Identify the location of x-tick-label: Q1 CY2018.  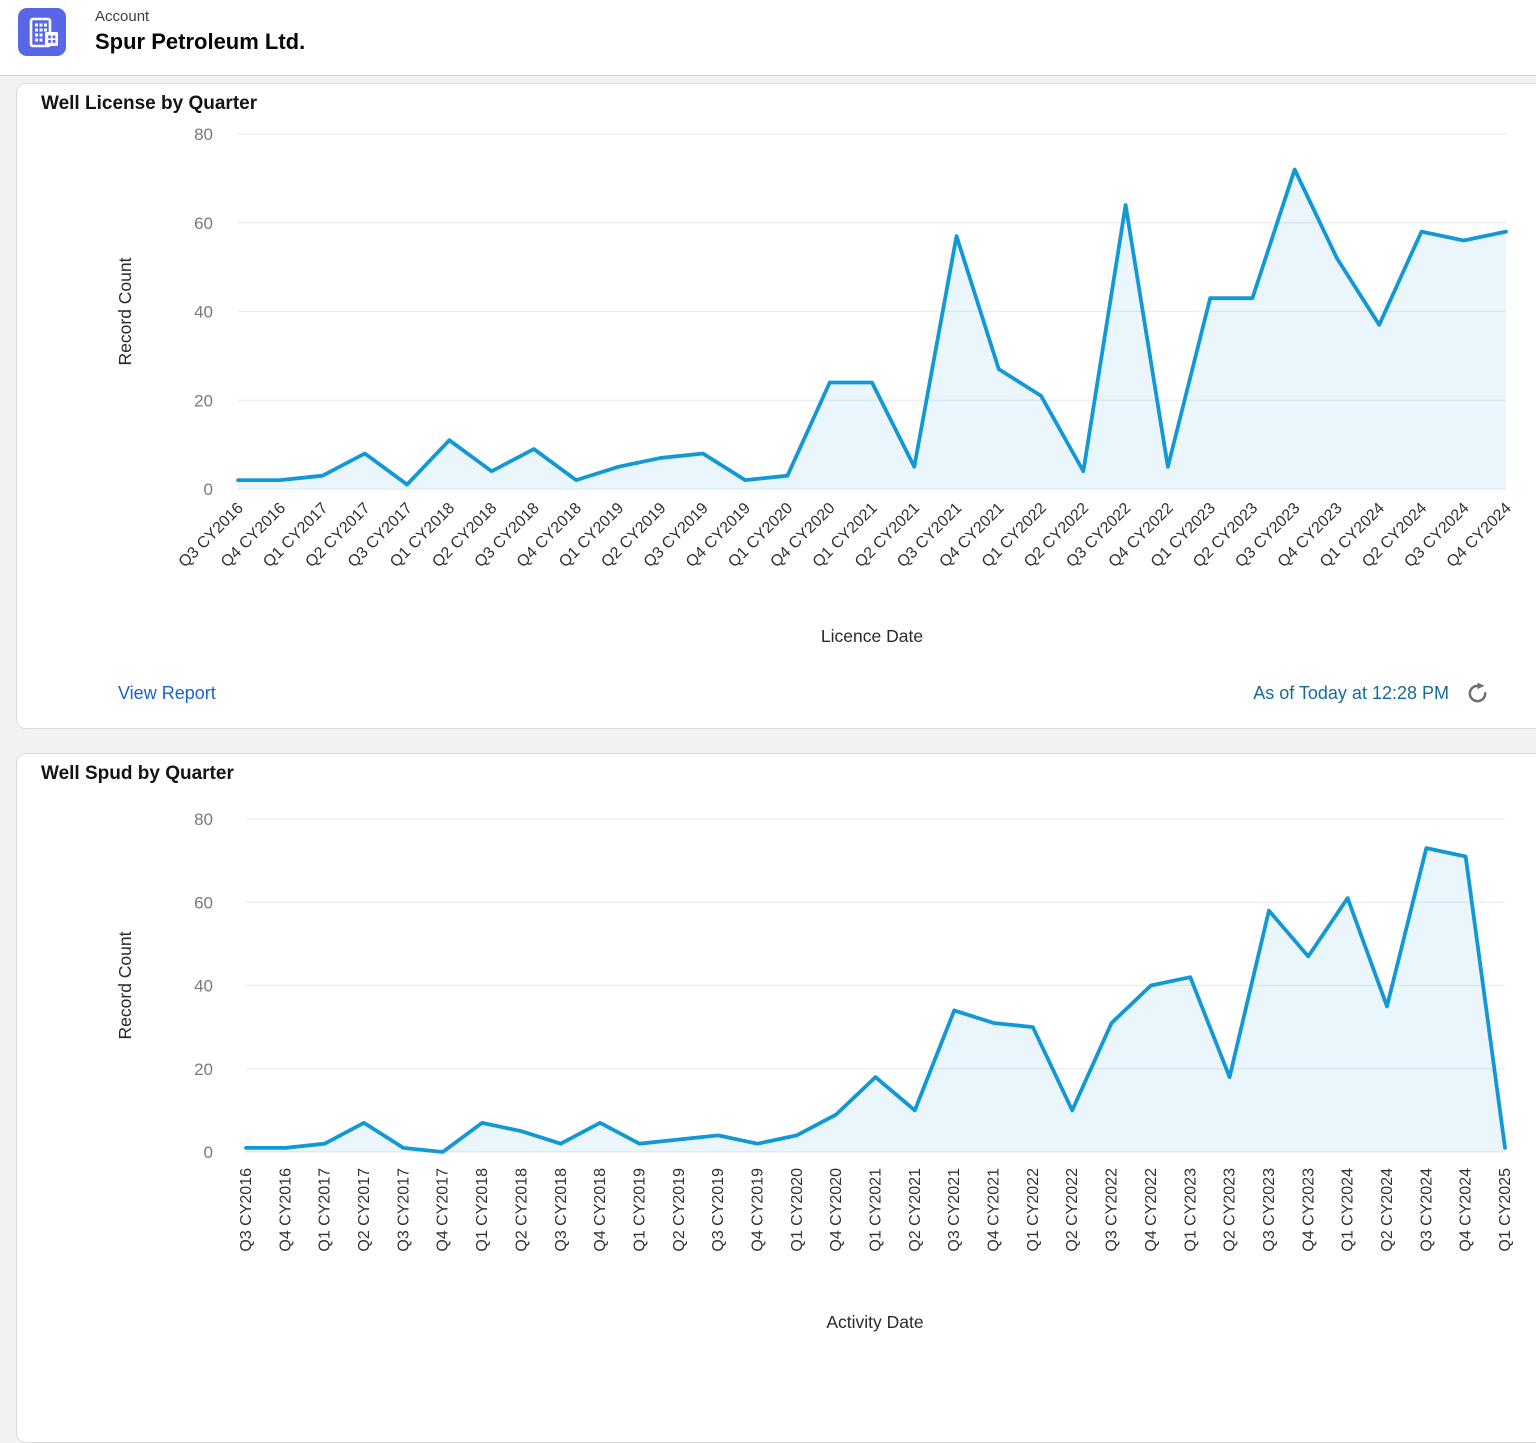
(482, 1210).